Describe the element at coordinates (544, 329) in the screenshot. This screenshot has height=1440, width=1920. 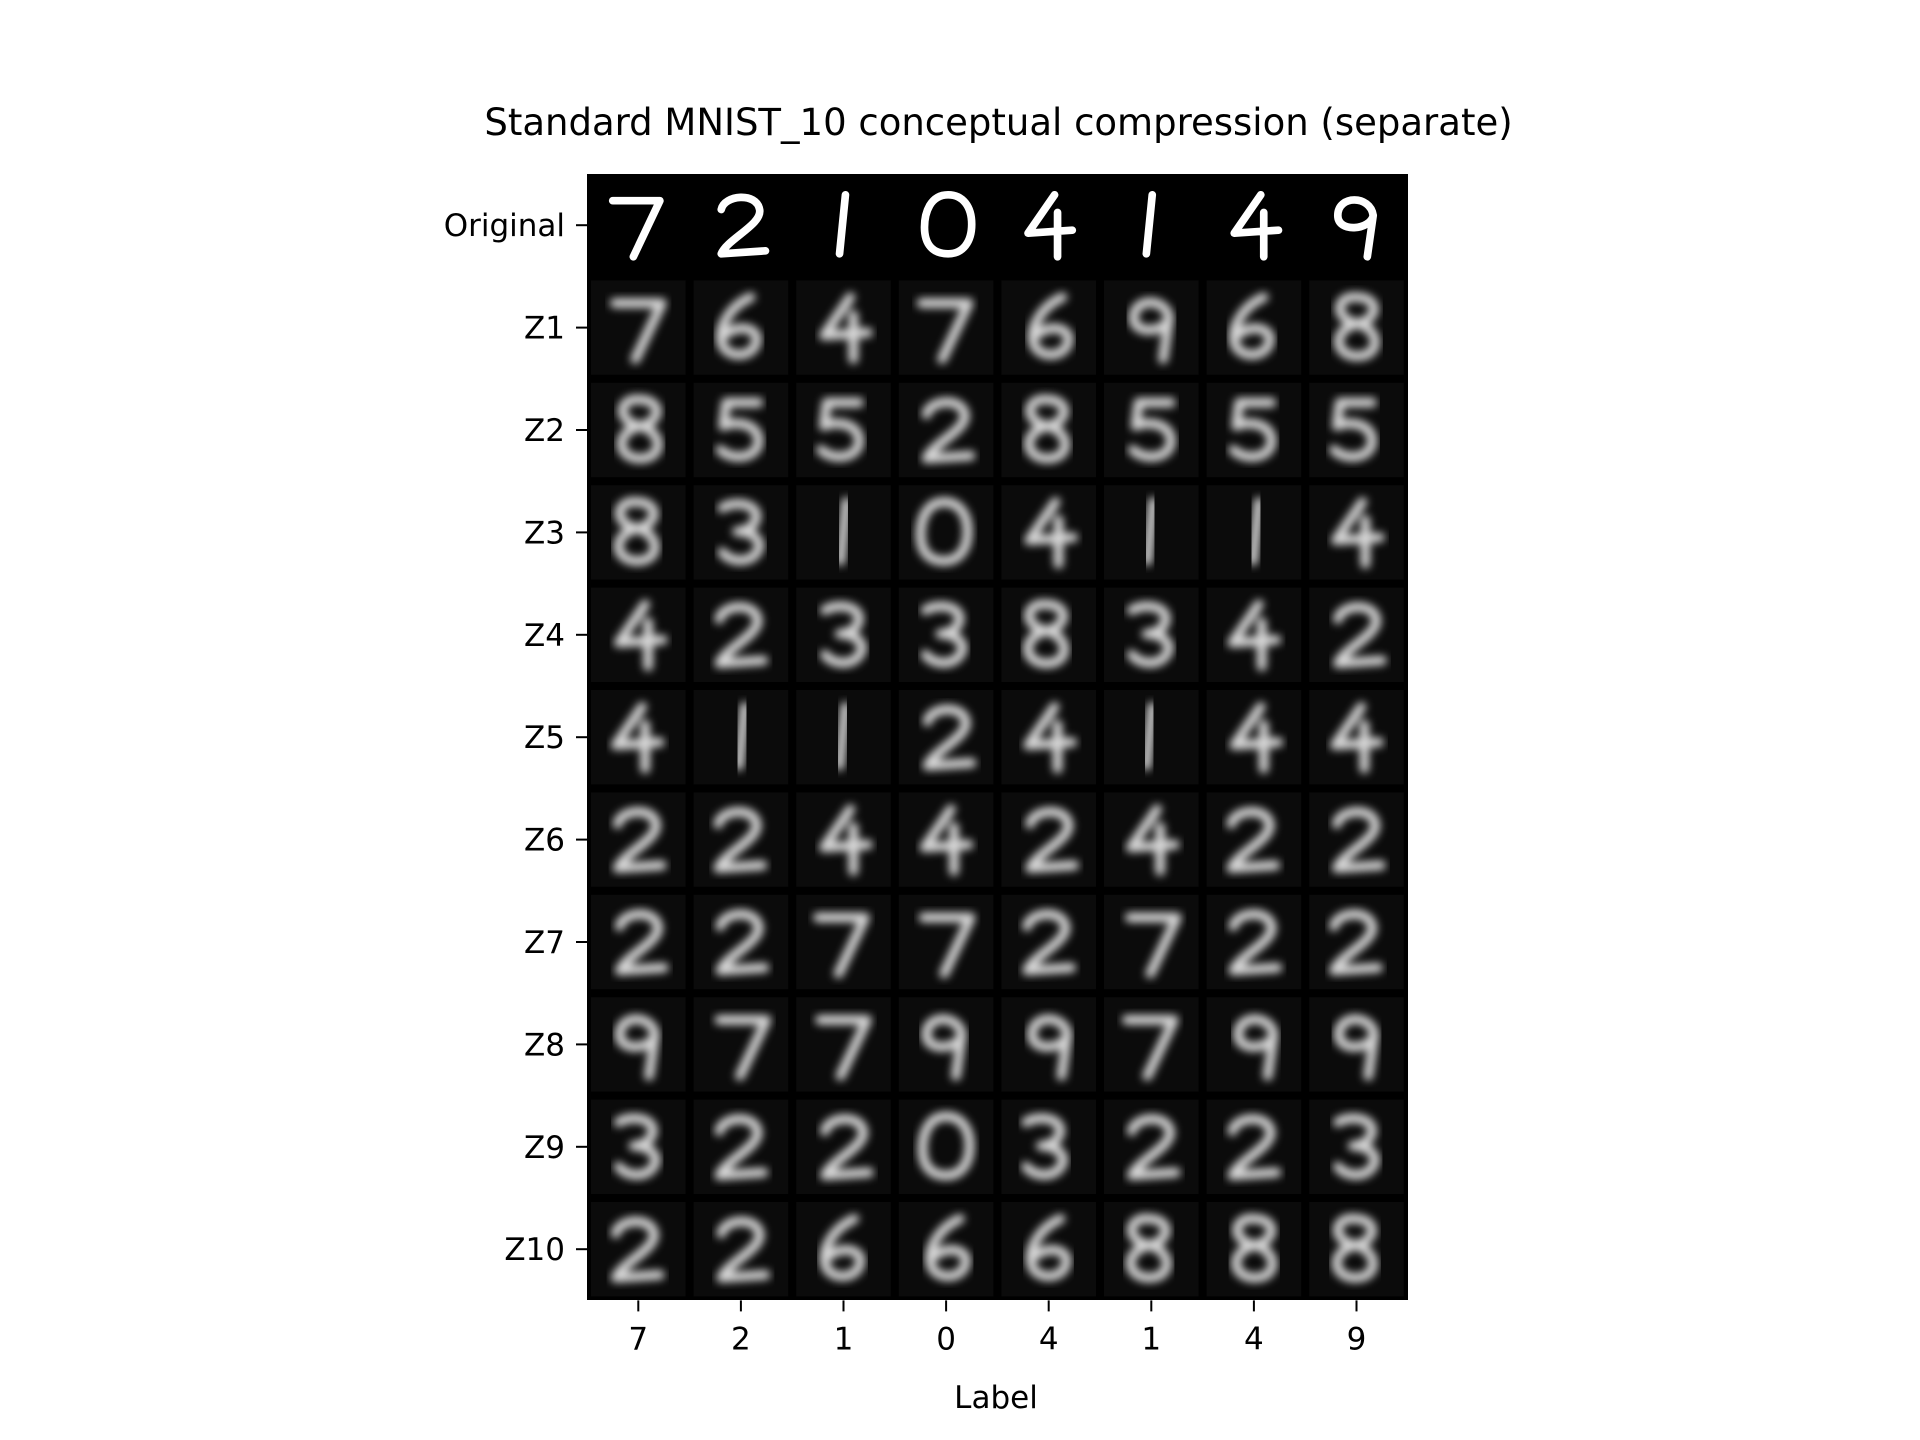
I see `y-tick-label: Z1` at that location.